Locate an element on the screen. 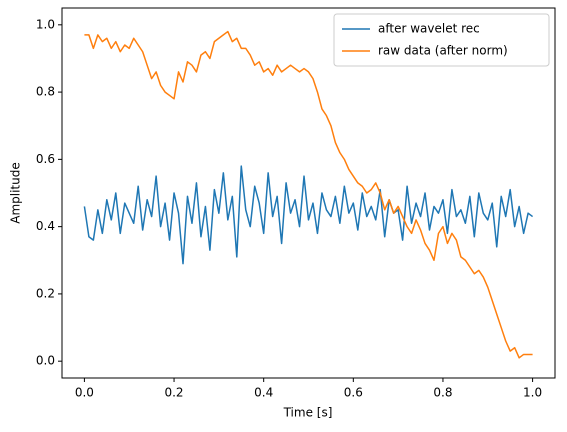 Image resolution: width=567 pixels, height=432 pixels. x-tick-label: 0.4 is located at coordinates (263, 393).